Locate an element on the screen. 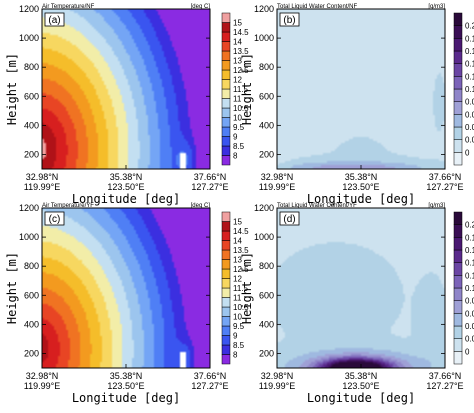  colorbar-tick-label: 0.12 is located at coordinates (469, 76).